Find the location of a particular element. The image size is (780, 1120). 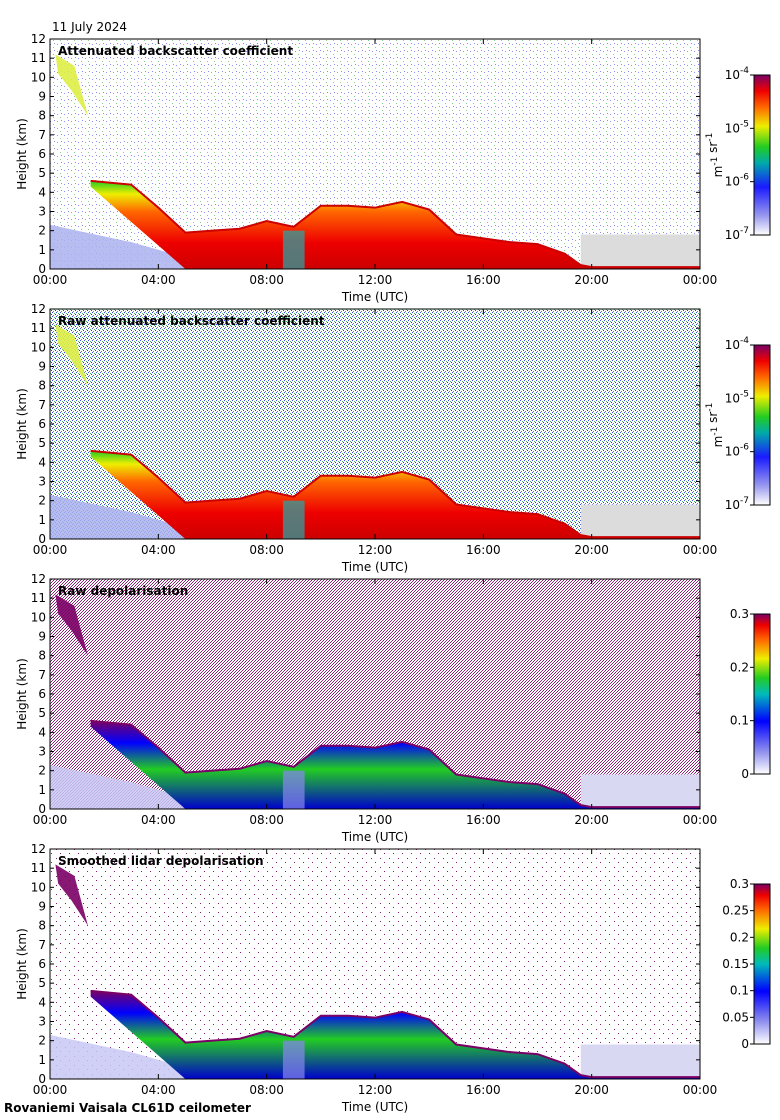

colorbar-tick-label: 10⁻⁶ is located at coordinates (737, 181).